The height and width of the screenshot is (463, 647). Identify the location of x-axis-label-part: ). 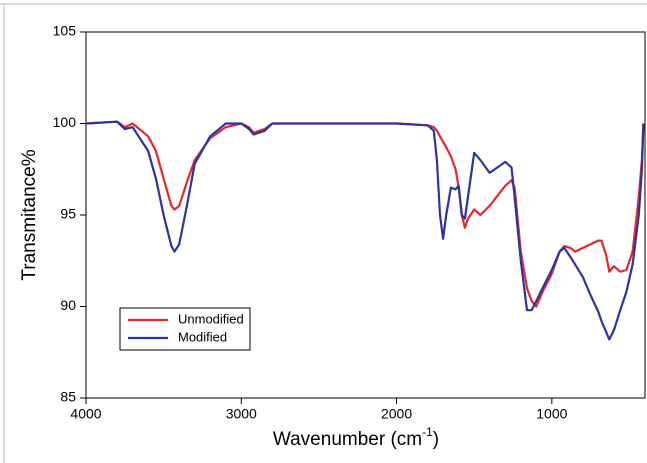
(436, 439).